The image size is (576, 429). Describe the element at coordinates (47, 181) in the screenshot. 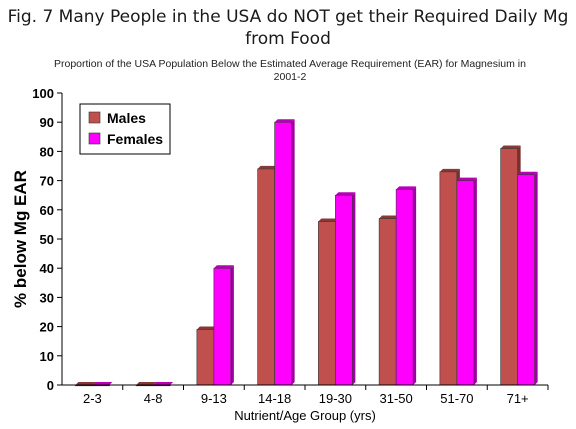

I see `y-tick-label: 70` at that location.